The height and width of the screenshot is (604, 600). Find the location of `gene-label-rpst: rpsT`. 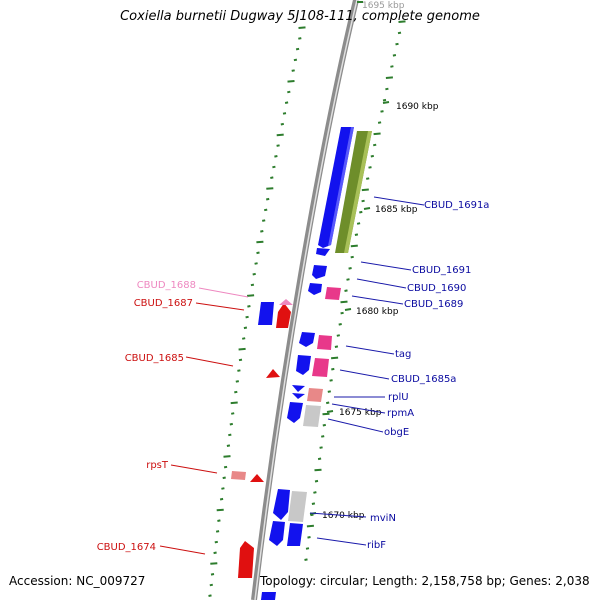

gene-label-rpst: rpsT is located at coordinates (157, 465).